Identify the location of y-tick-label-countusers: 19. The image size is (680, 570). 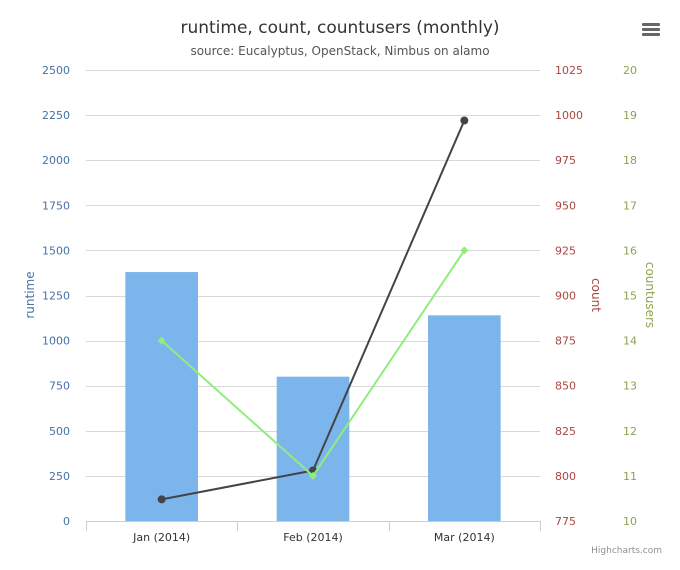
(630, 115).